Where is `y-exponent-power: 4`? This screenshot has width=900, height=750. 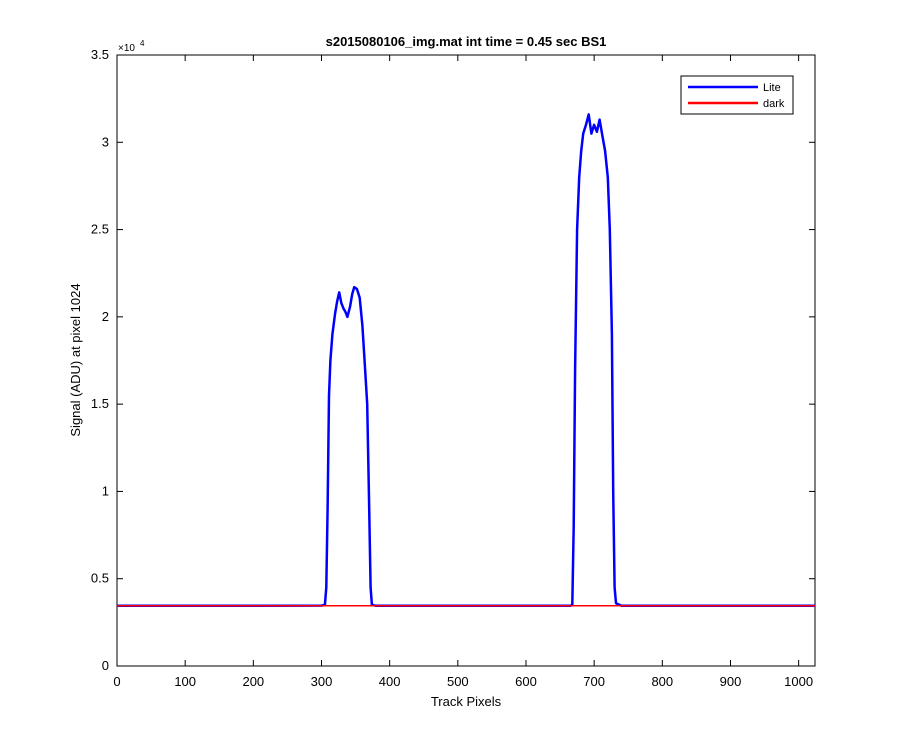
y-exponent-power: 4 is located at coordinates (142, 43).